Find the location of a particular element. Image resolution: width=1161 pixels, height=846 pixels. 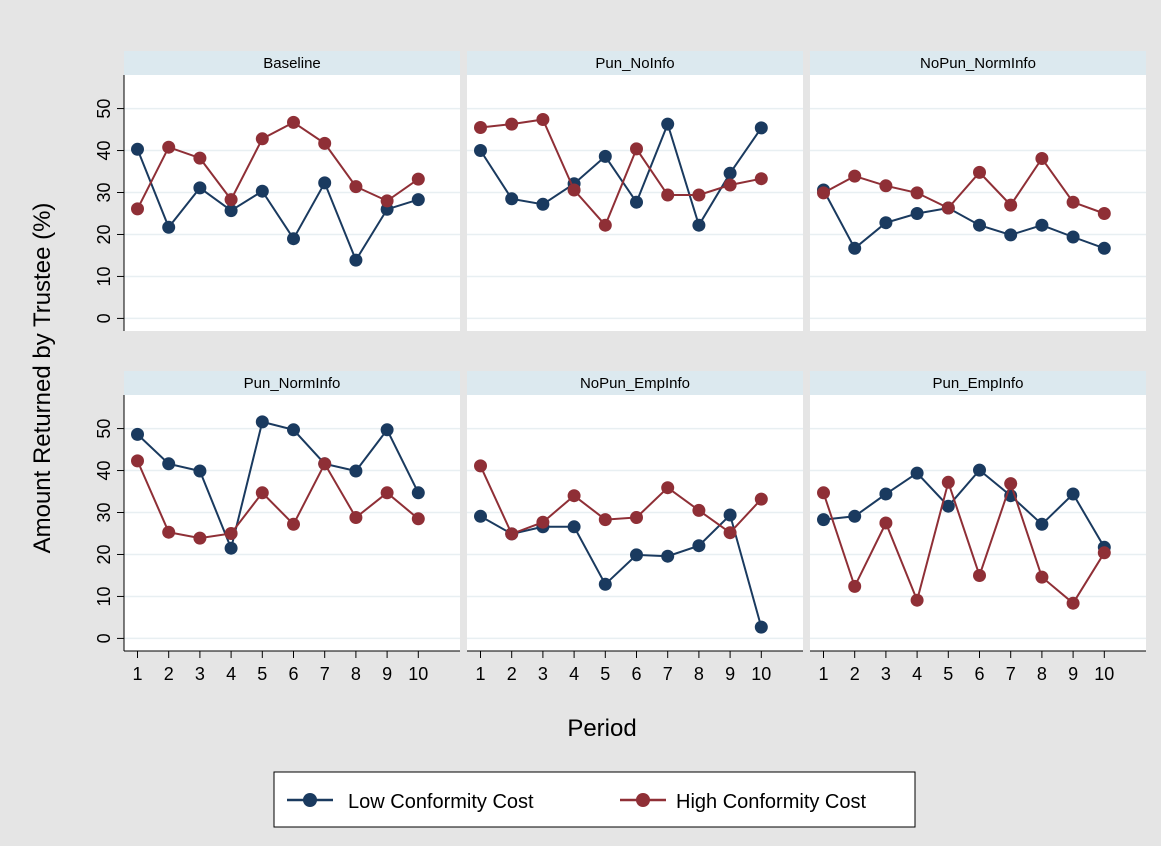

x-tick-label: 10 is located at coordinates (1104, 674).